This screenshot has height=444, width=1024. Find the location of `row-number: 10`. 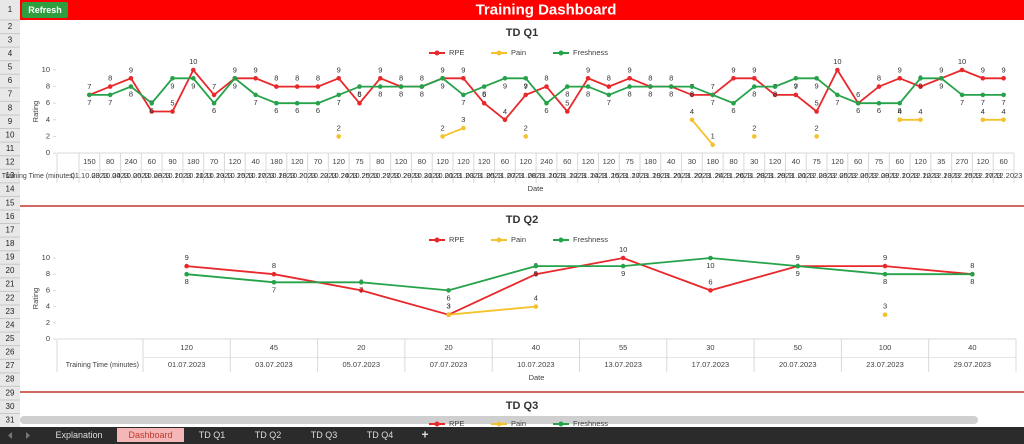

row-number: 10 is located at coordinates (10, 134).